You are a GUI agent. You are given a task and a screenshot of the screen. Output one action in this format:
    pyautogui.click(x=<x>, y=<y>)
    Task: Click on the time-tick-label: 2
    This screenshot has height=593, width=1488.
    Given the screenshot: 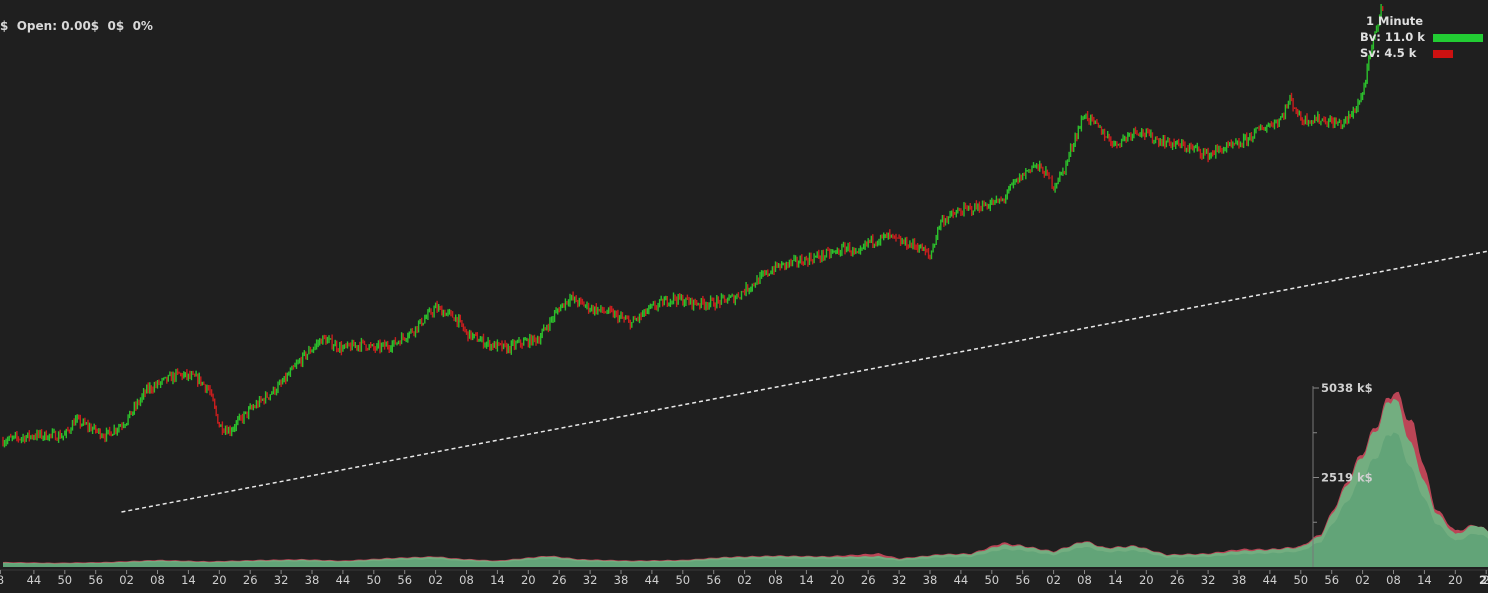 What is the action you would take?
    pyautogui.click(x=1485, y=580)
    